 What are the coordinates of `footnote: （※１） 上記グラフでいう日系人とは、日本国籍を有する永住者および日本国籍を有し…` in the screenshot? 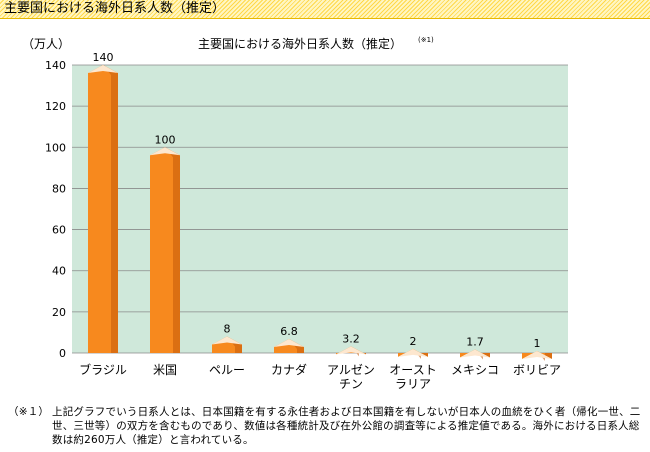 It's located at (326, 426).